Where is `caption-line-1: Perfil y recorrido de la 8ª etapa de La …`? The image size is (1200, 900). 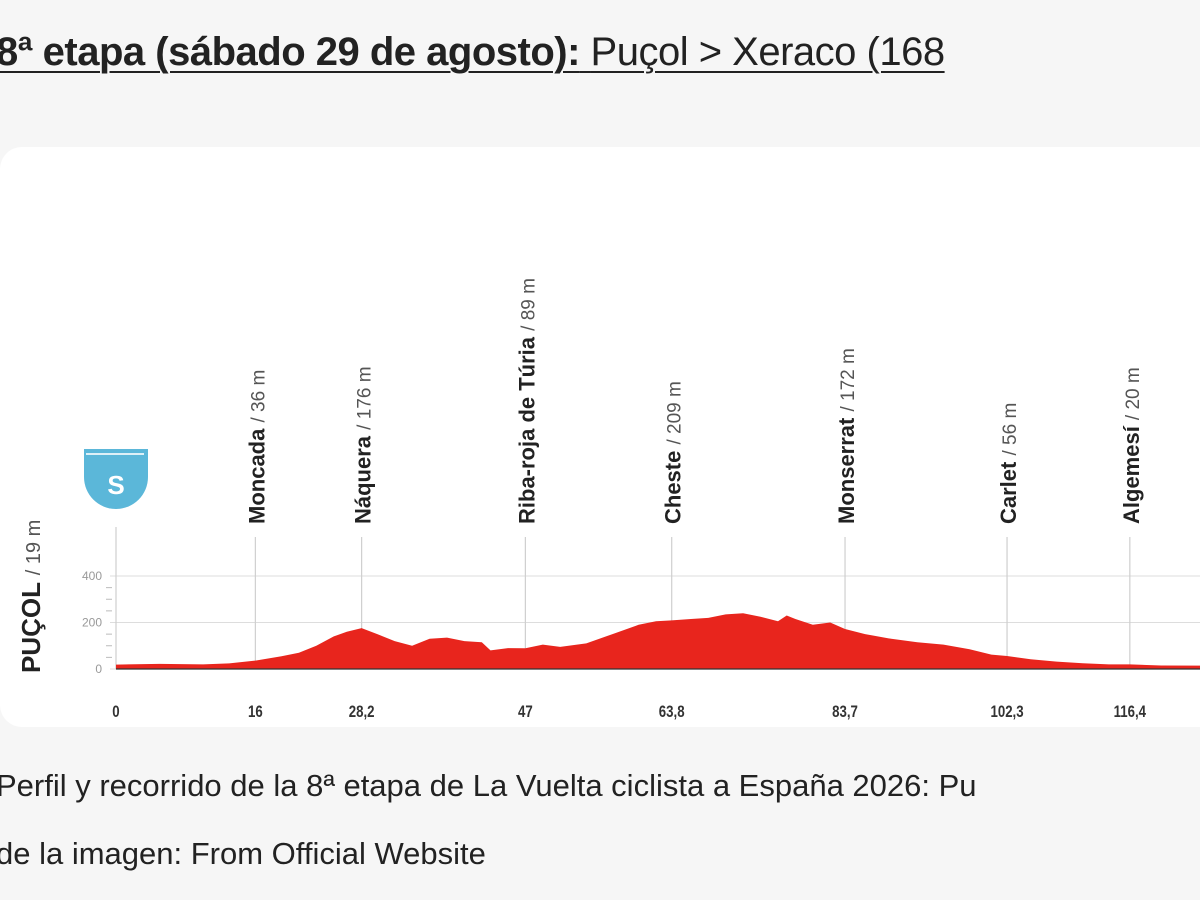 caption-line-1: Perfil y recorrido de la 8ª etapa de La … is located at coordinates (488, 785).